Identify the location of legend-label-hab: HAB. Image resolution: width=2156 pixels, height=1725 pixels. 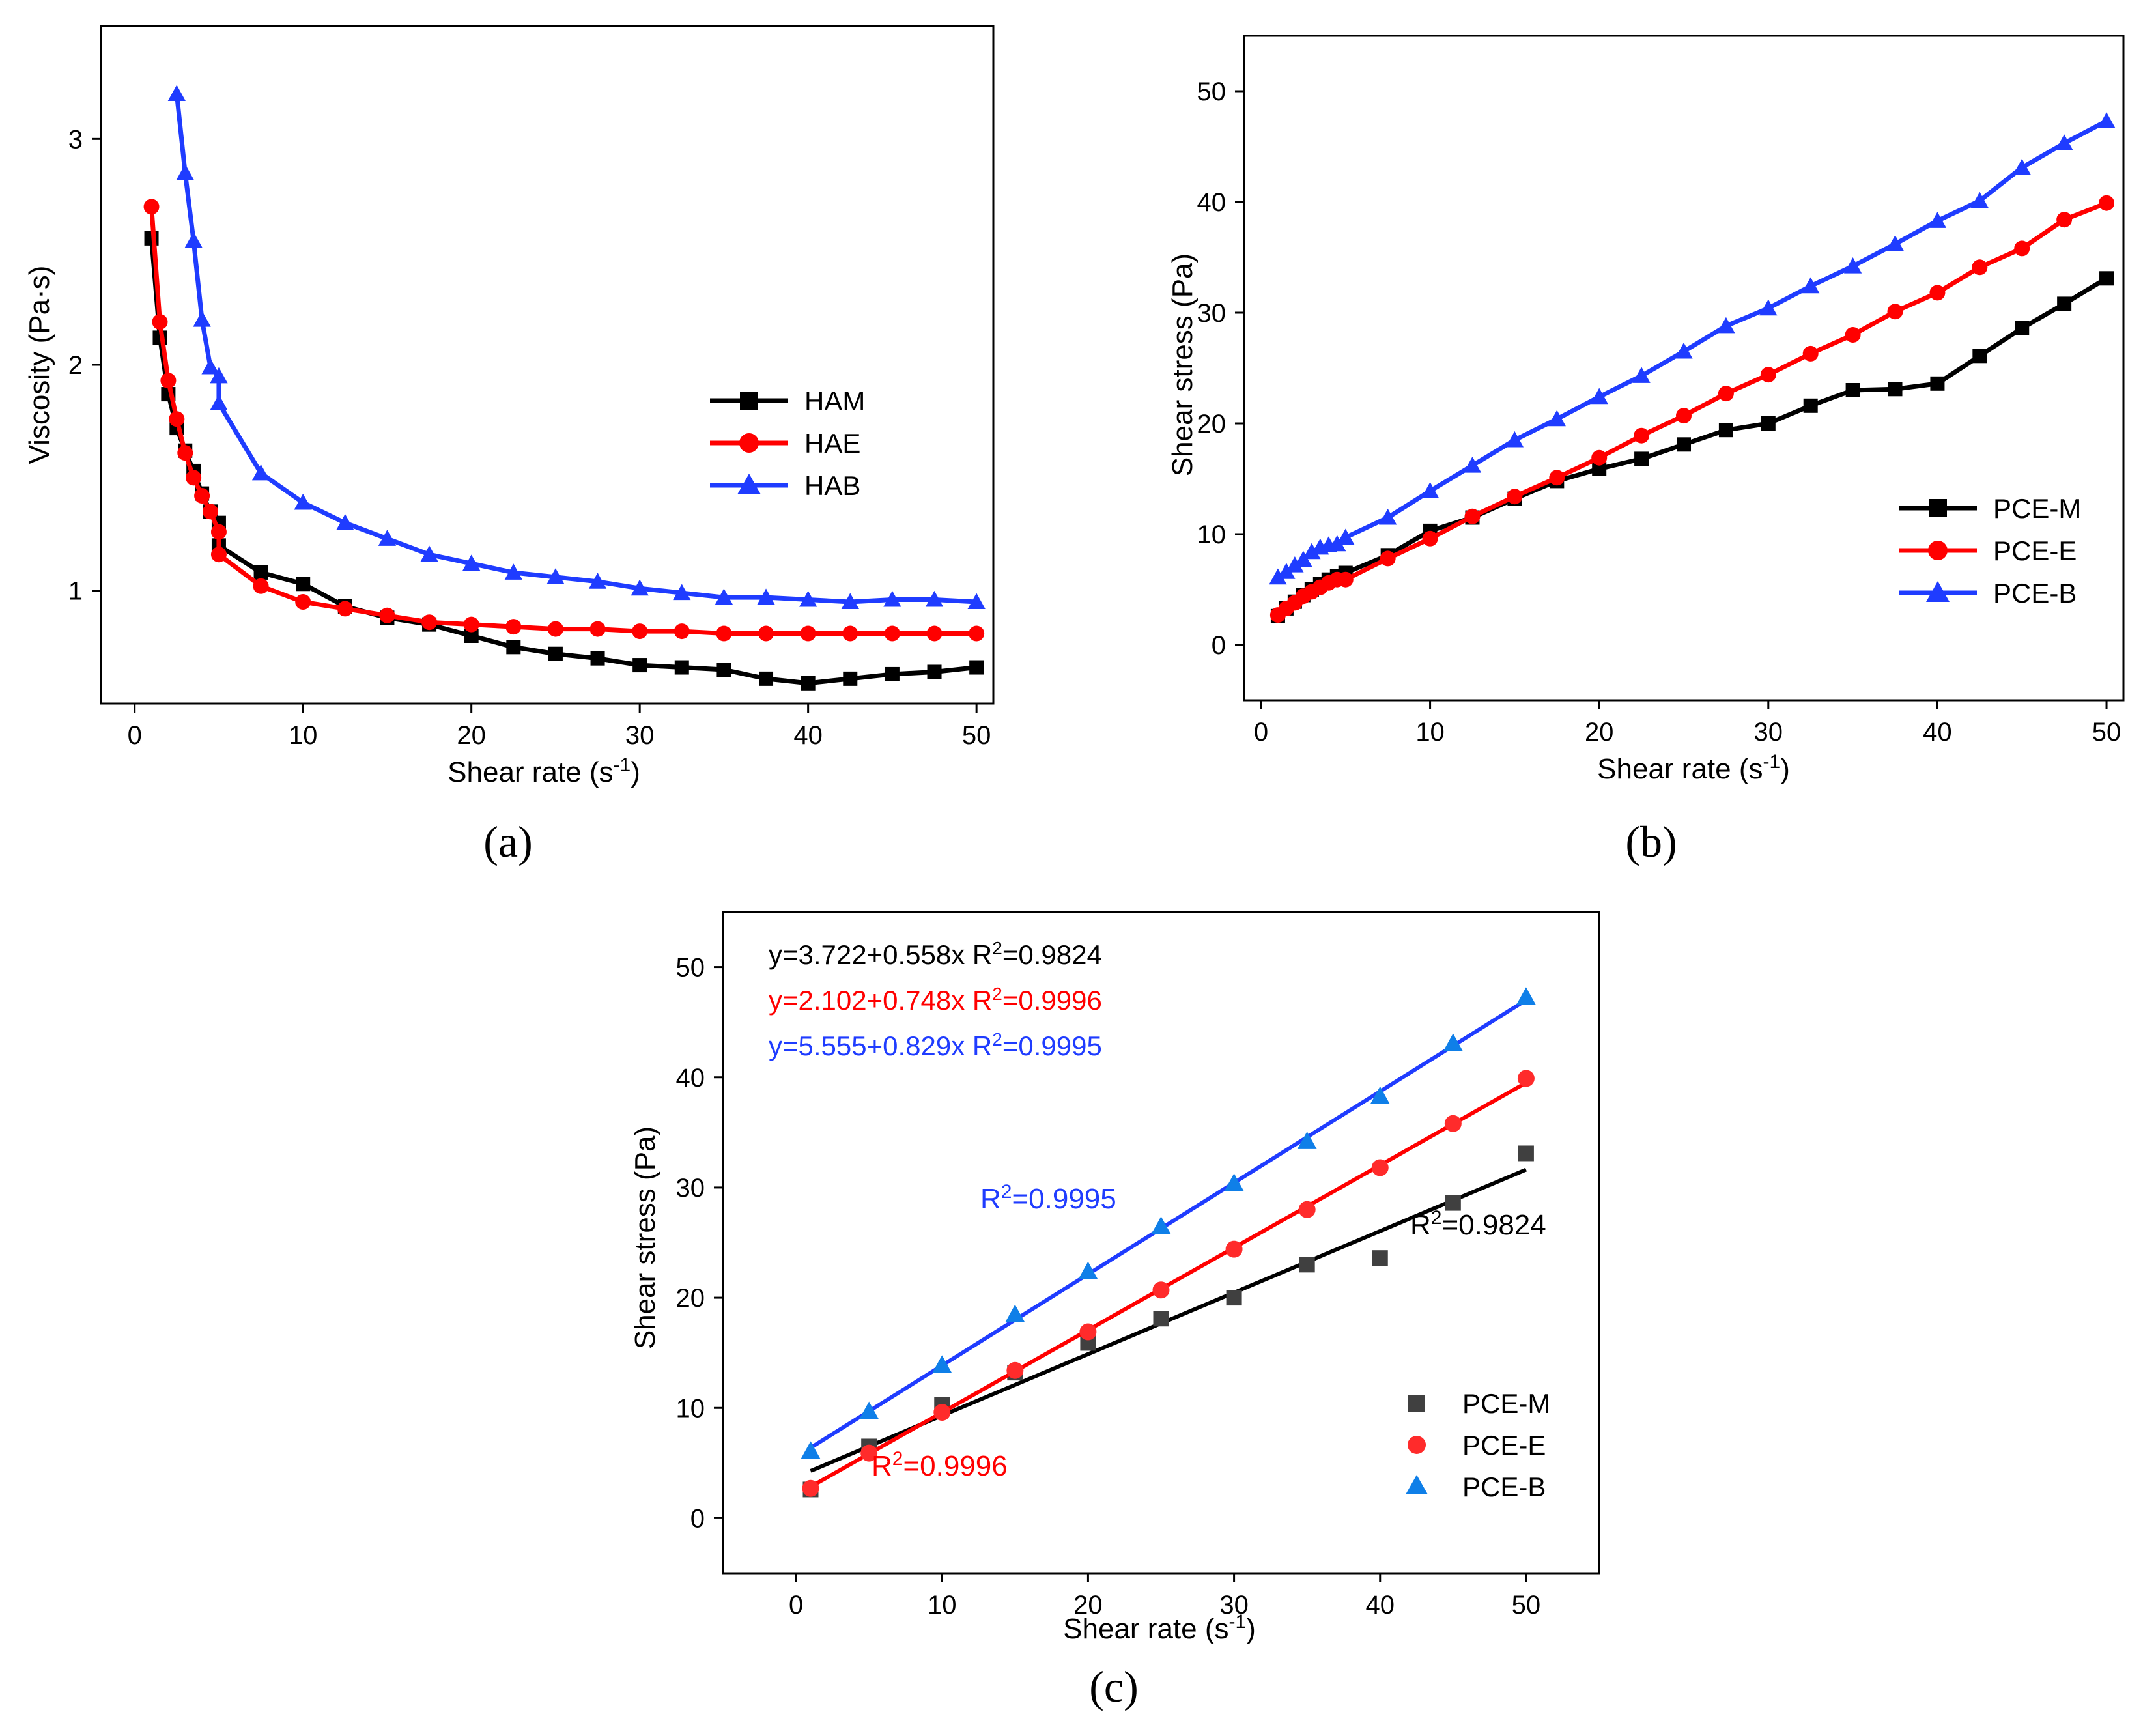
(832, 485).